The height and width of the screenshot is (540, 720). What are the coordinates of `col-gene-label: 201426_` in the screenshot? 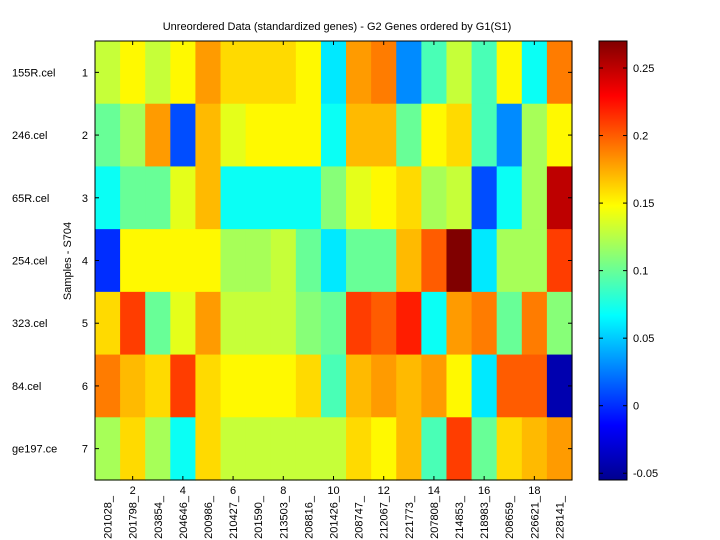 It's located at (335, 517).